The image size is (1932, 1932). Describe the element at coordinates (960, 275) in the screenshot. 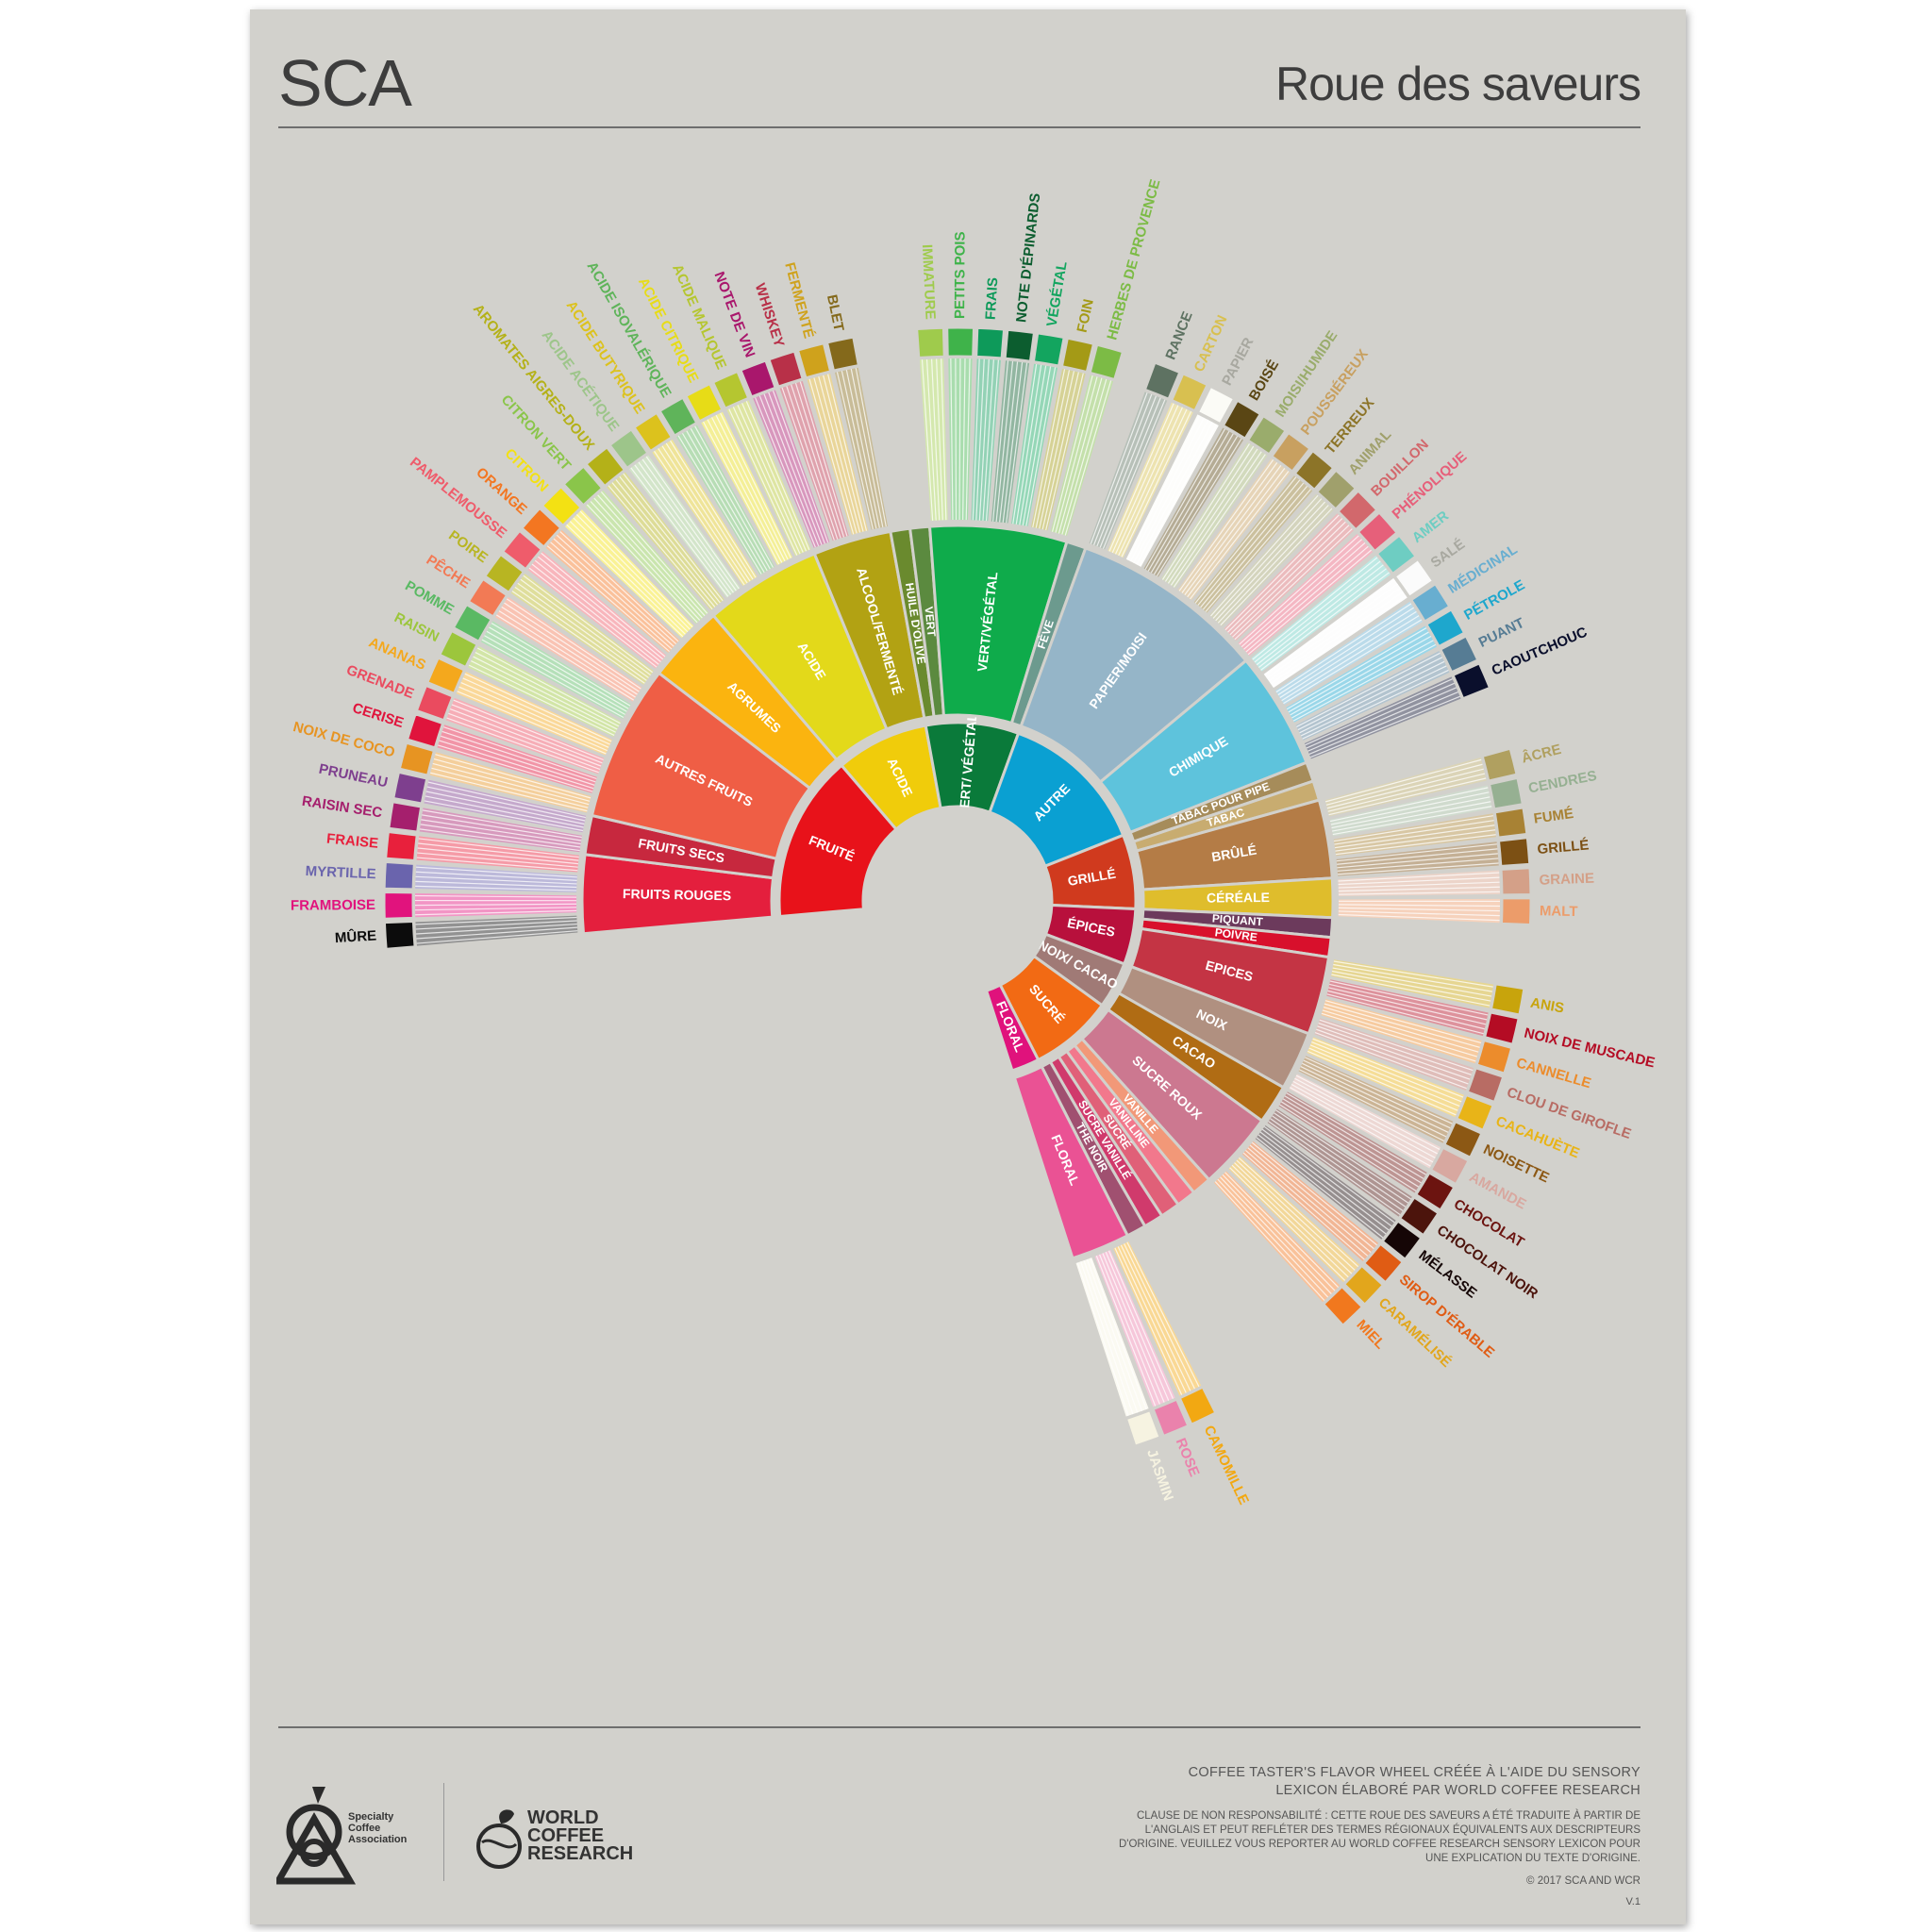

I see `flavor-label-petits-pois: PETITS POIS` at that location.